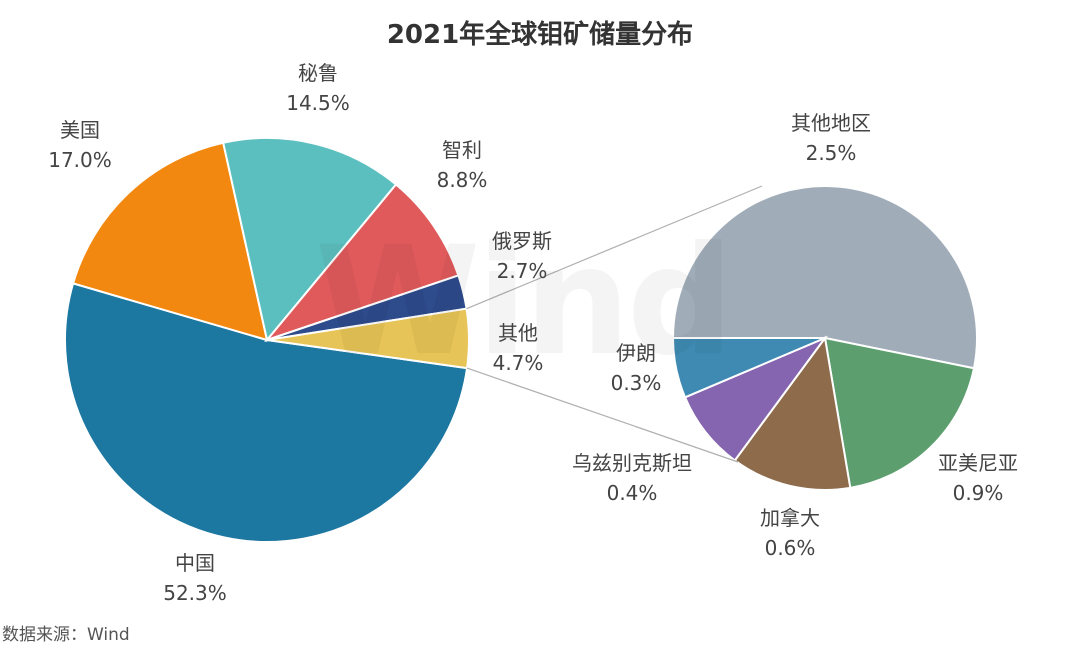 This screenshot has height=649, width=1080. I want to click on slice-label: 中国 52.3%, so click(195, 578).